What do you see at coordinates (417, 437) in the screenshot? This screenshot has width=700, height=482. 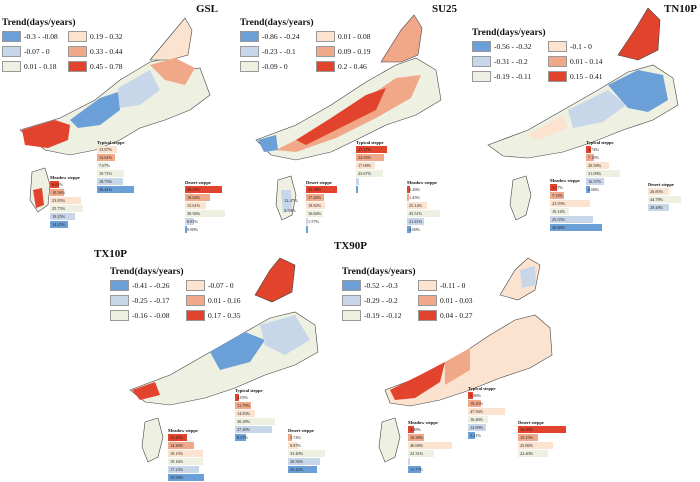 I see `steppe-bar-label: 10.38%` at bounding box center [417, 437].